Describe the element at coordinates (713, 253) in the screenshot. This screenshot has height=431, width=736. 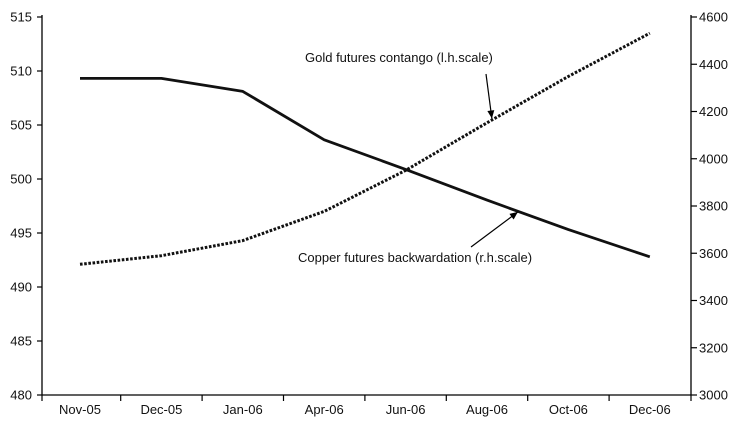
I see `right-axis-tick-label: 3600` at that location.